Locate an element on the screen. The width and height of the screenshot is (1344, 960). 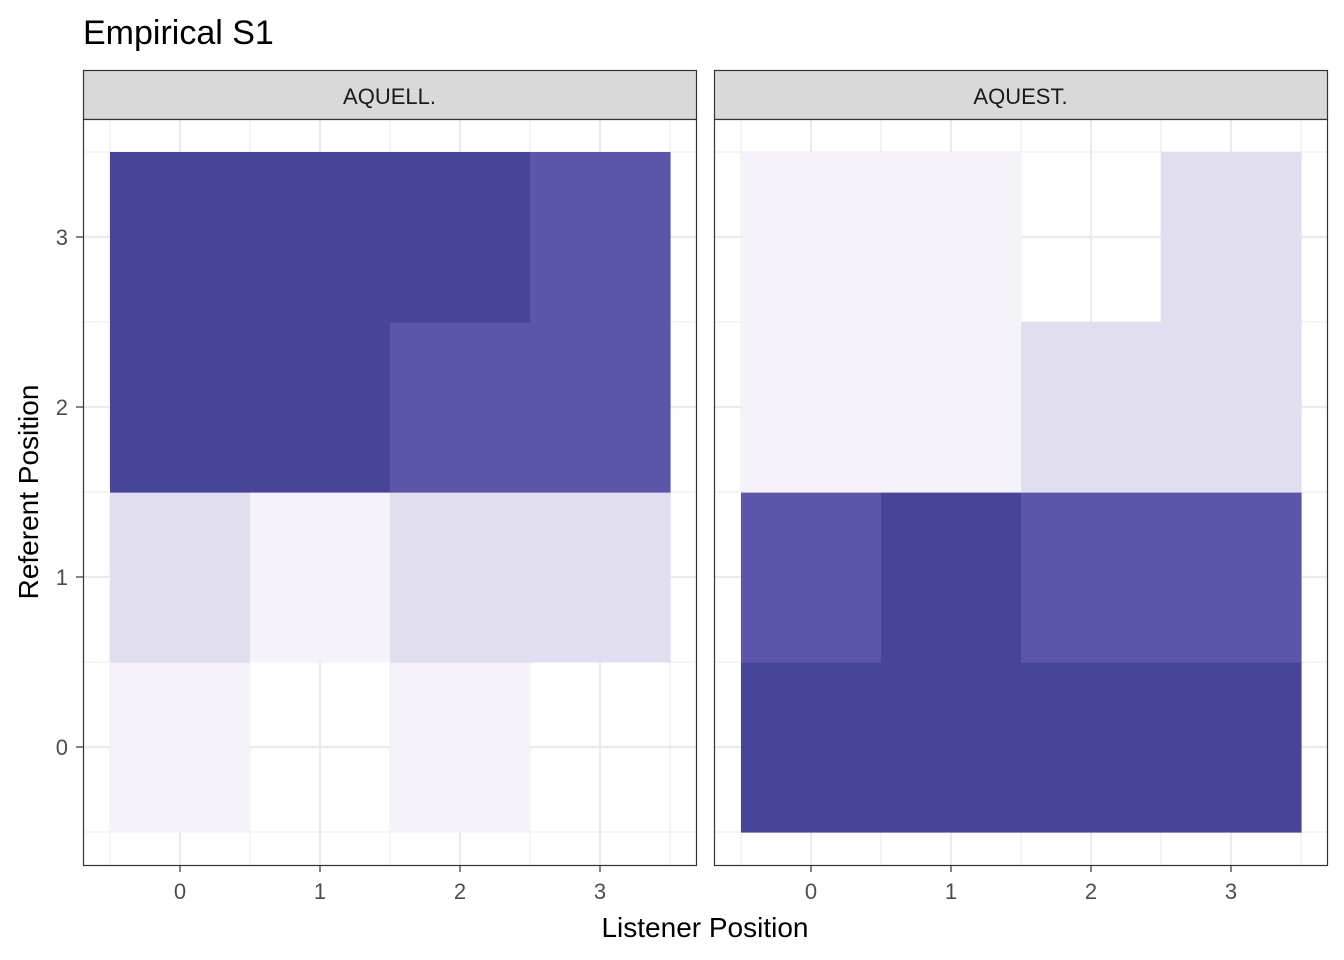
facet-strip-label: AQUELL. is located at coordinates (389, 96).